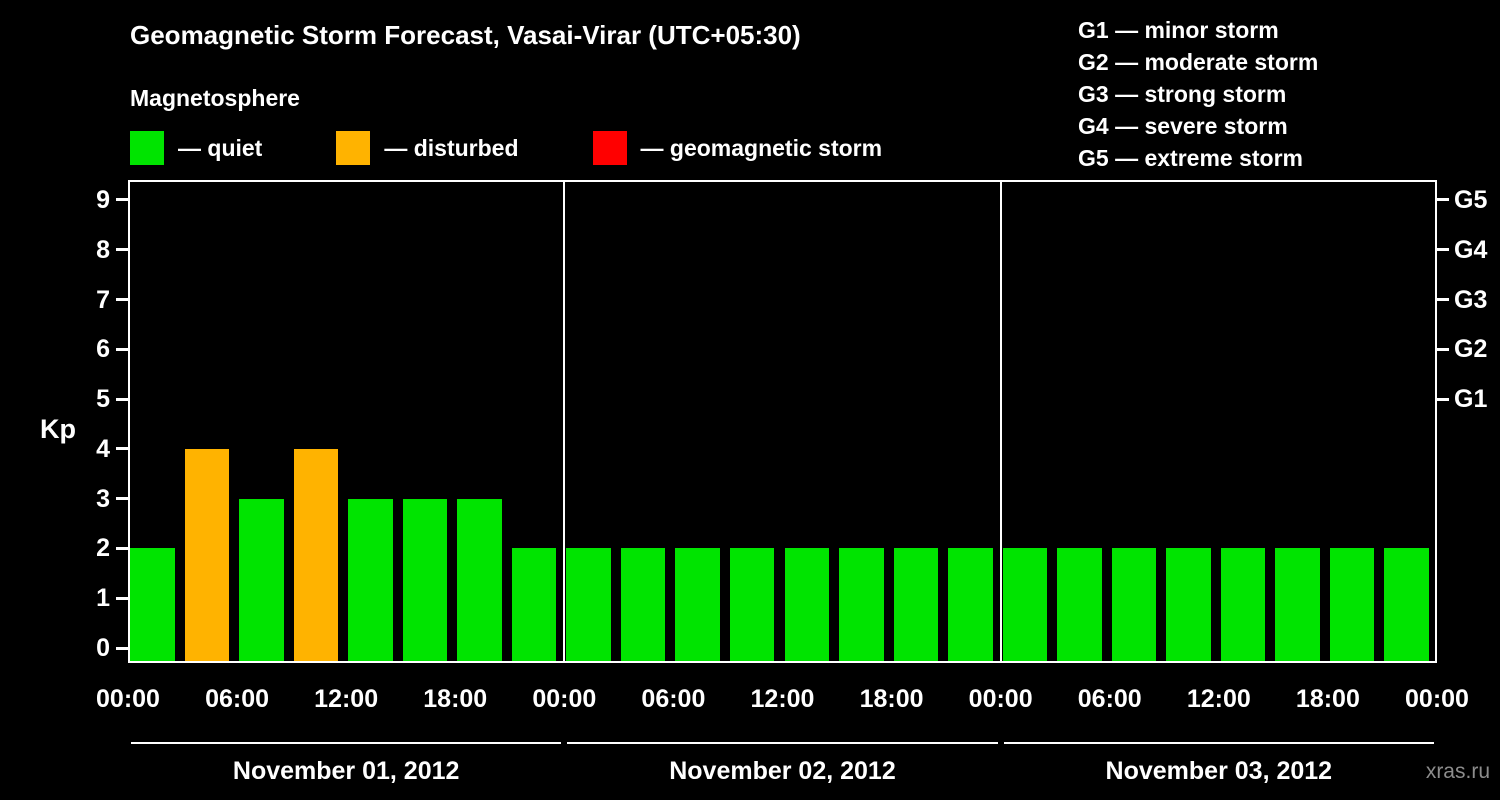 The width and height of the screenshot is (1500, 800). What do you see at coordinates (1471, 399) in the screenshot?
I see `g-axis-tick-label: G1` at bounding box center [1471, 399].